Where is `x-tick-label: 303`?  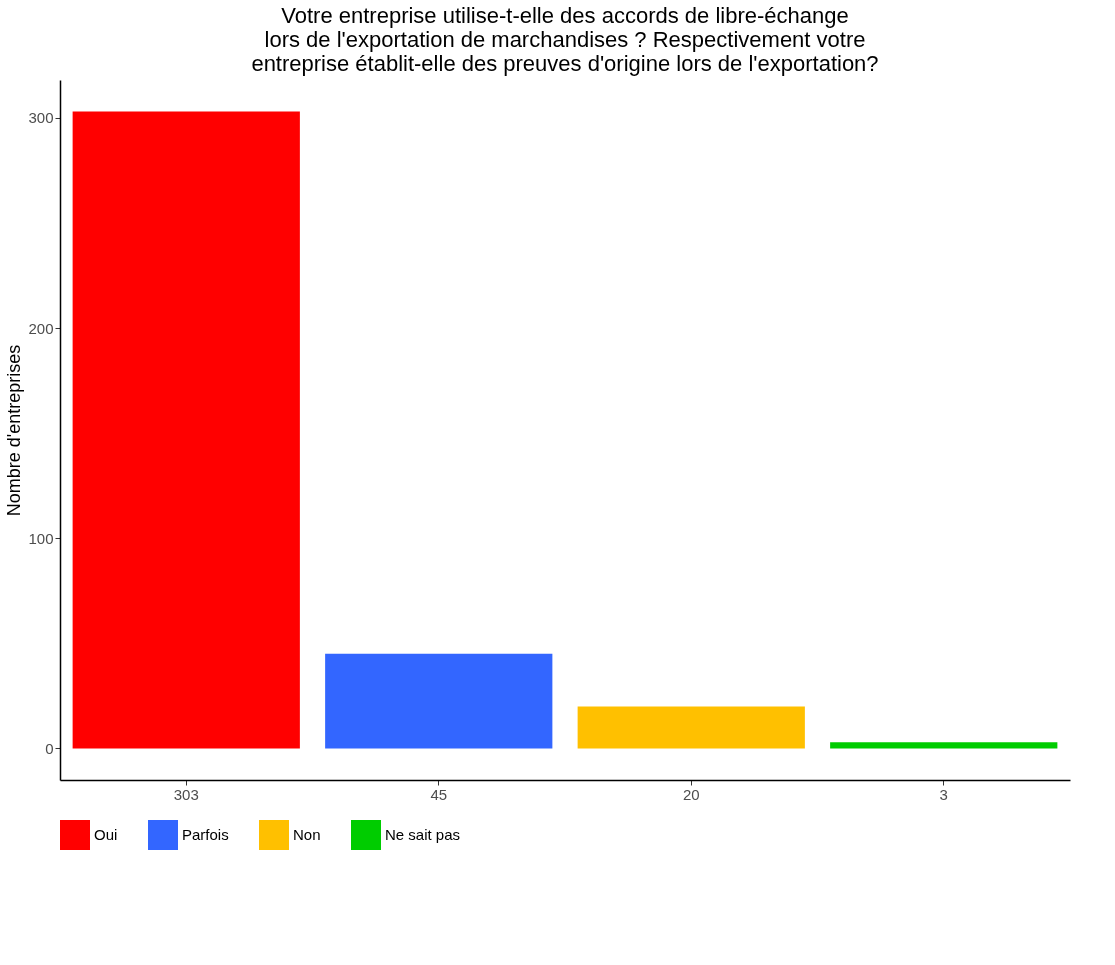 x-tick-label: 303 is located at coordinates (186, 794).